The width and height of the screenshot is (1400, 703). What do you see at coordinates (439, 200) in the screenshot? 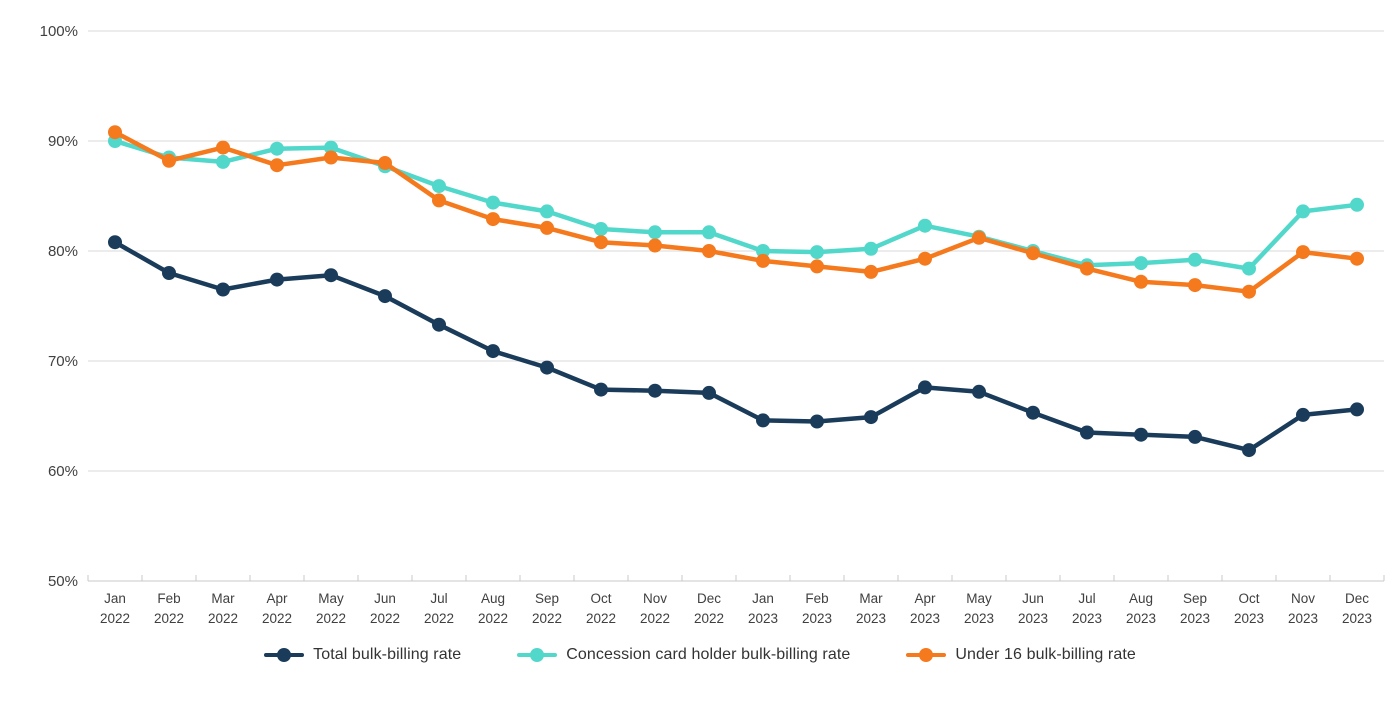
I see `data-point-under-16-bulk-billing-rate-Jul-2022` at bounding box center [439, 200].